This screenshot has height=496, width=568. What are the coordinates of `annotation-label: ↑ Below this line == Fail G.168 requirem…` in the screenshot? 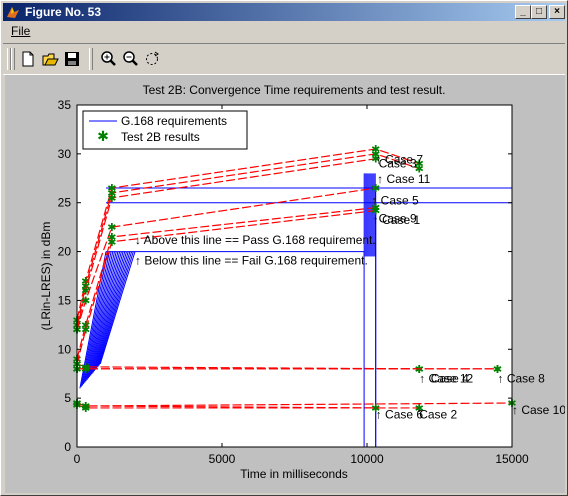 It's located at (251, 260).